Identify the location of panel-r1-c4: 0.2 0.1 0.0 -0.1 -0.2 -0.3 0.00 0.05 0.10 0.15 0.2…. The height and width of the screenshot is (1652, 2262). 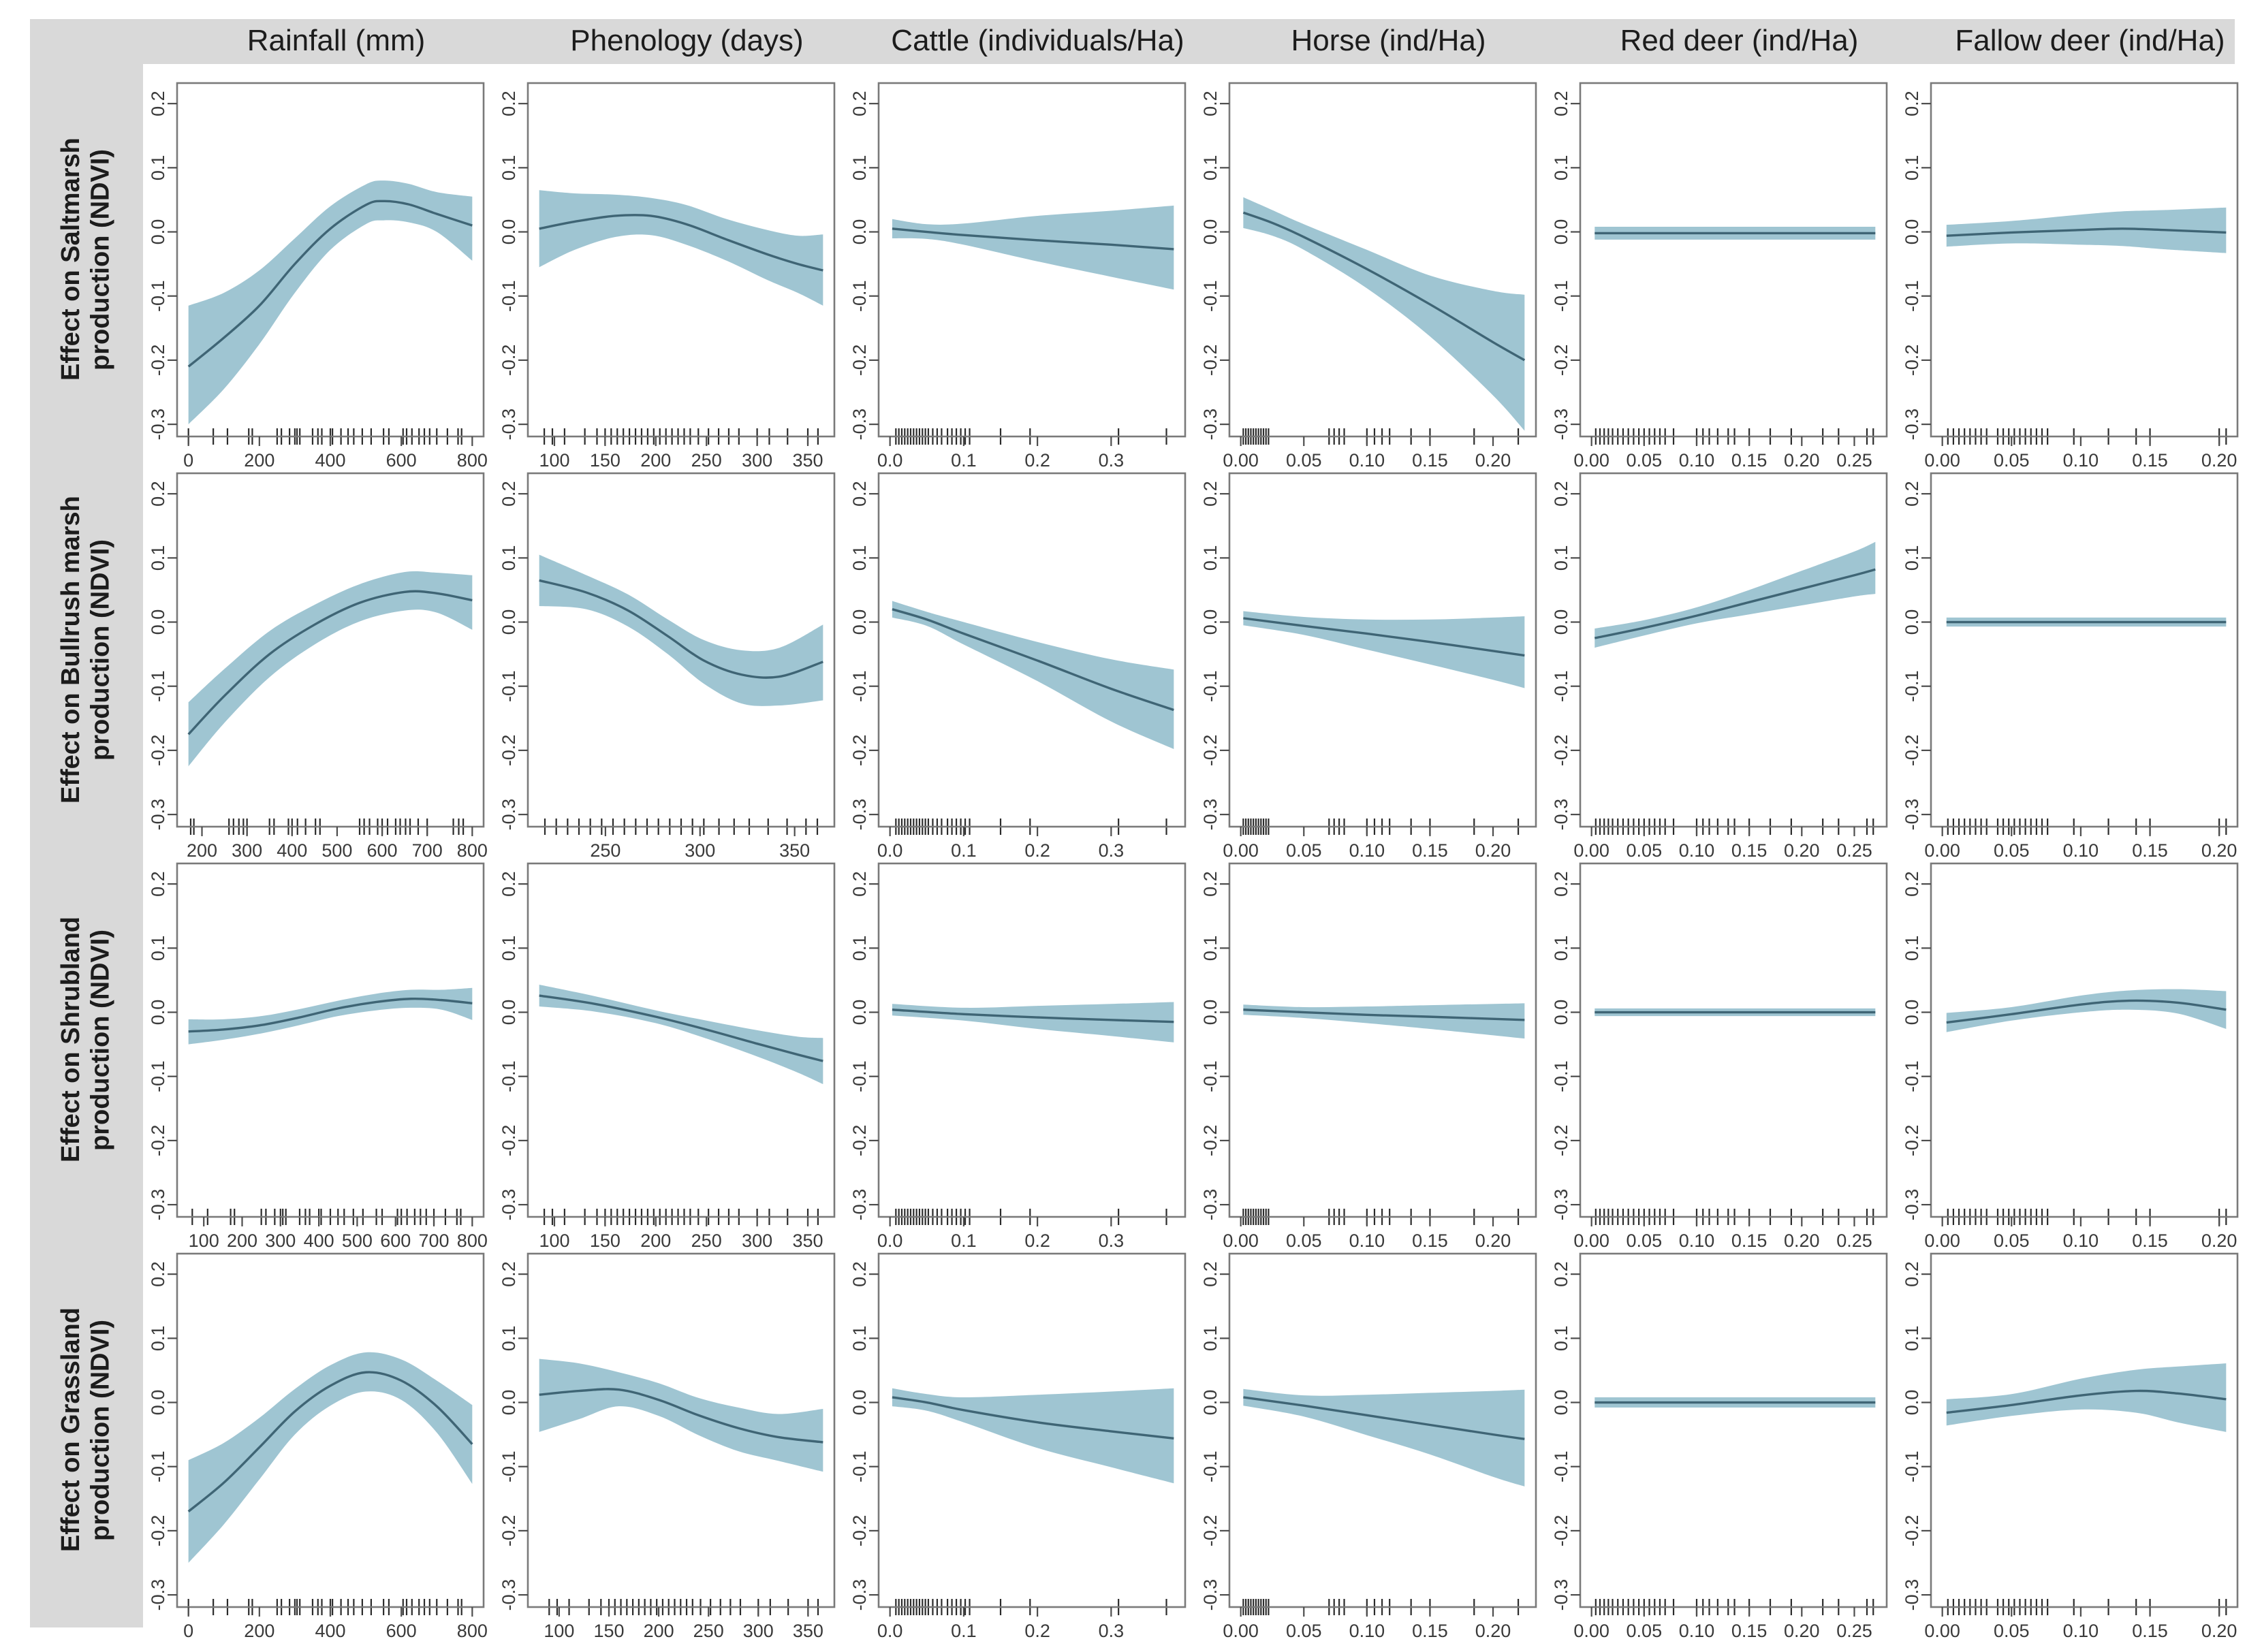
(1721, 657).